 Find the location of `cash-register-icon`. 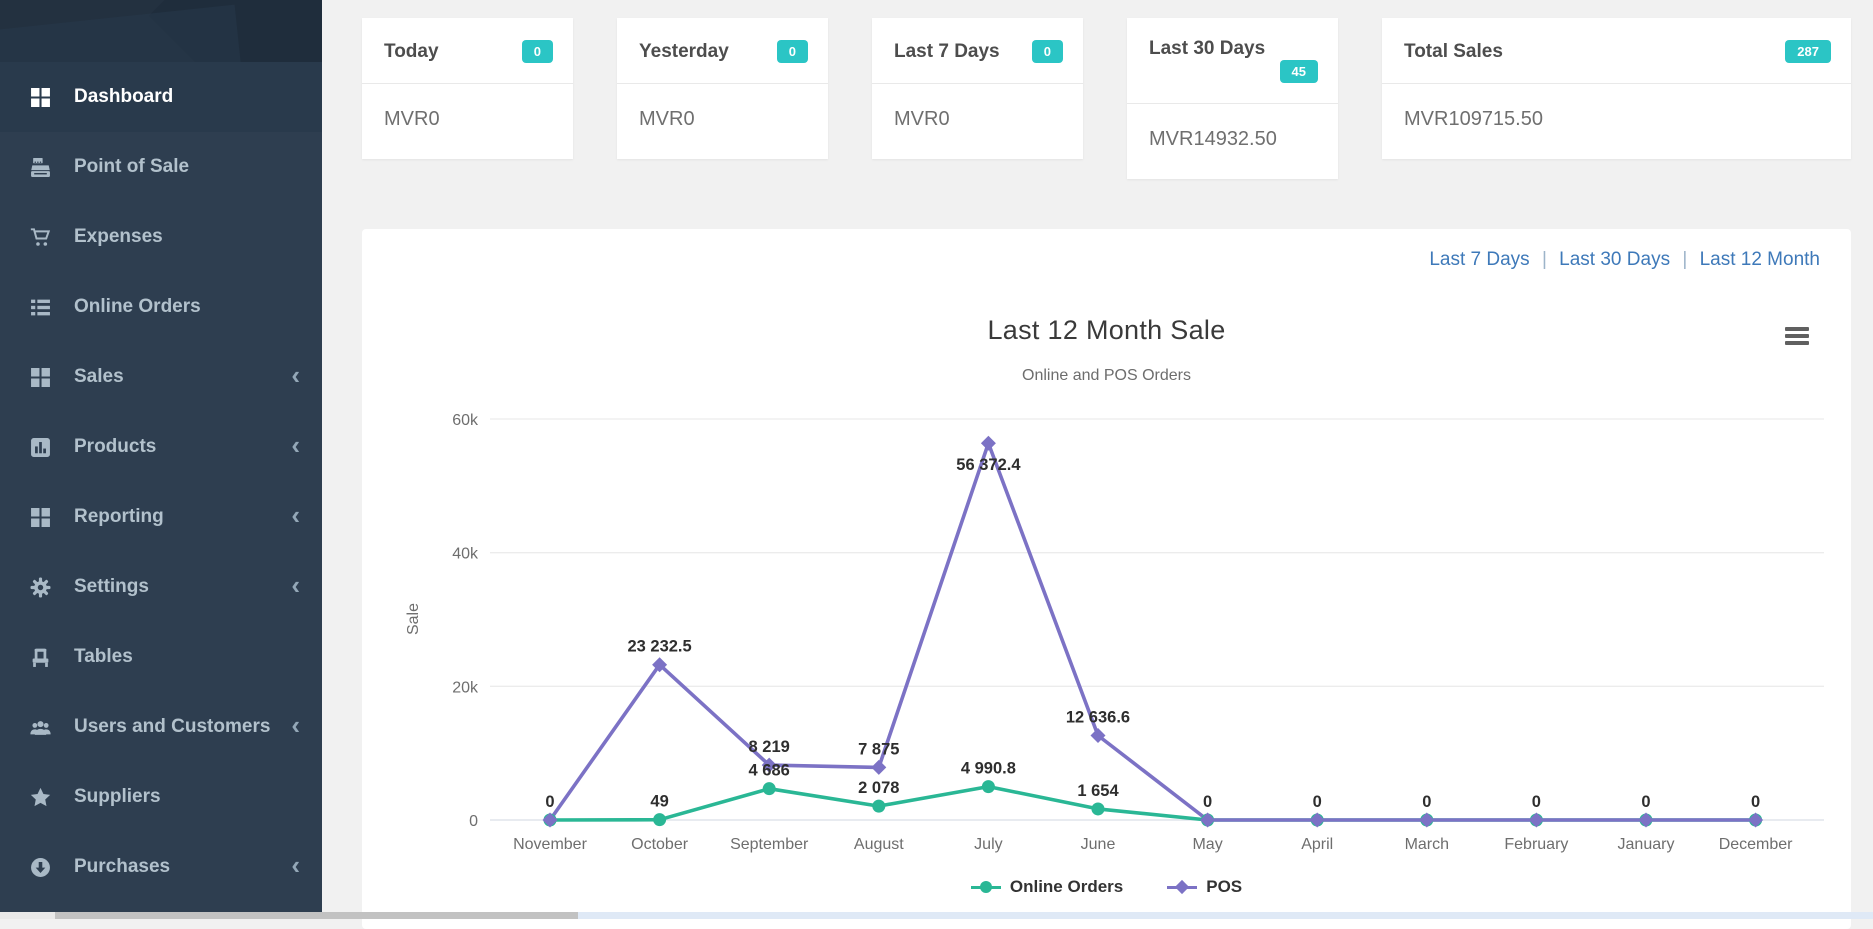

cash-register-icon is located at coordinates (43, 167).